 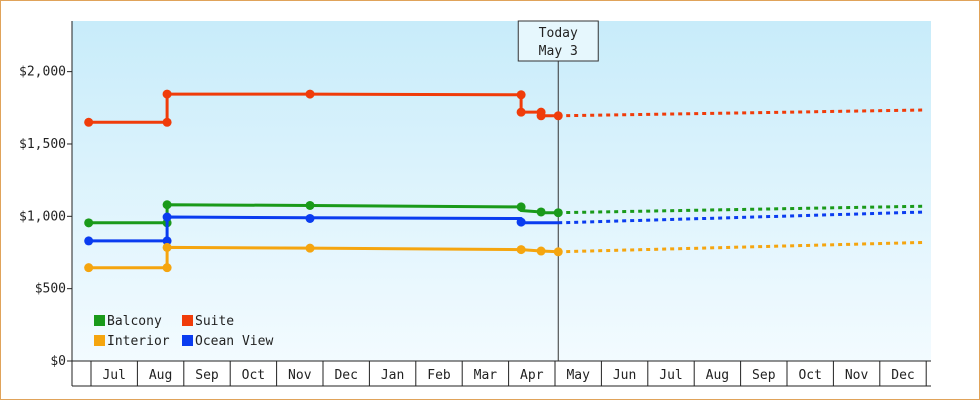 I want to click on series-suite, so click(x=504, y=108).